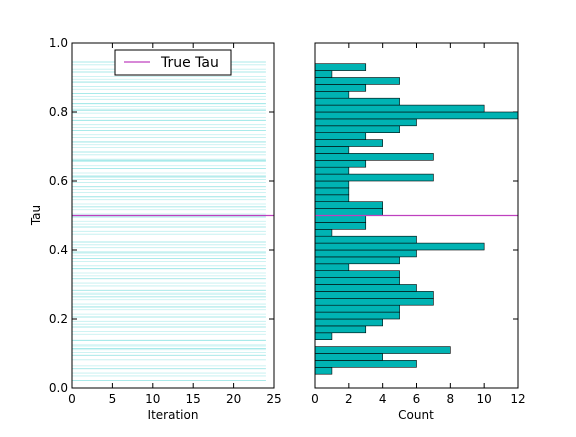 Image resolution: width=576 pixels, height=437 pixels. Describe the element at coordinates (58, 112) in the screenshot. I see `y-tick-label: 0.8` at that location.